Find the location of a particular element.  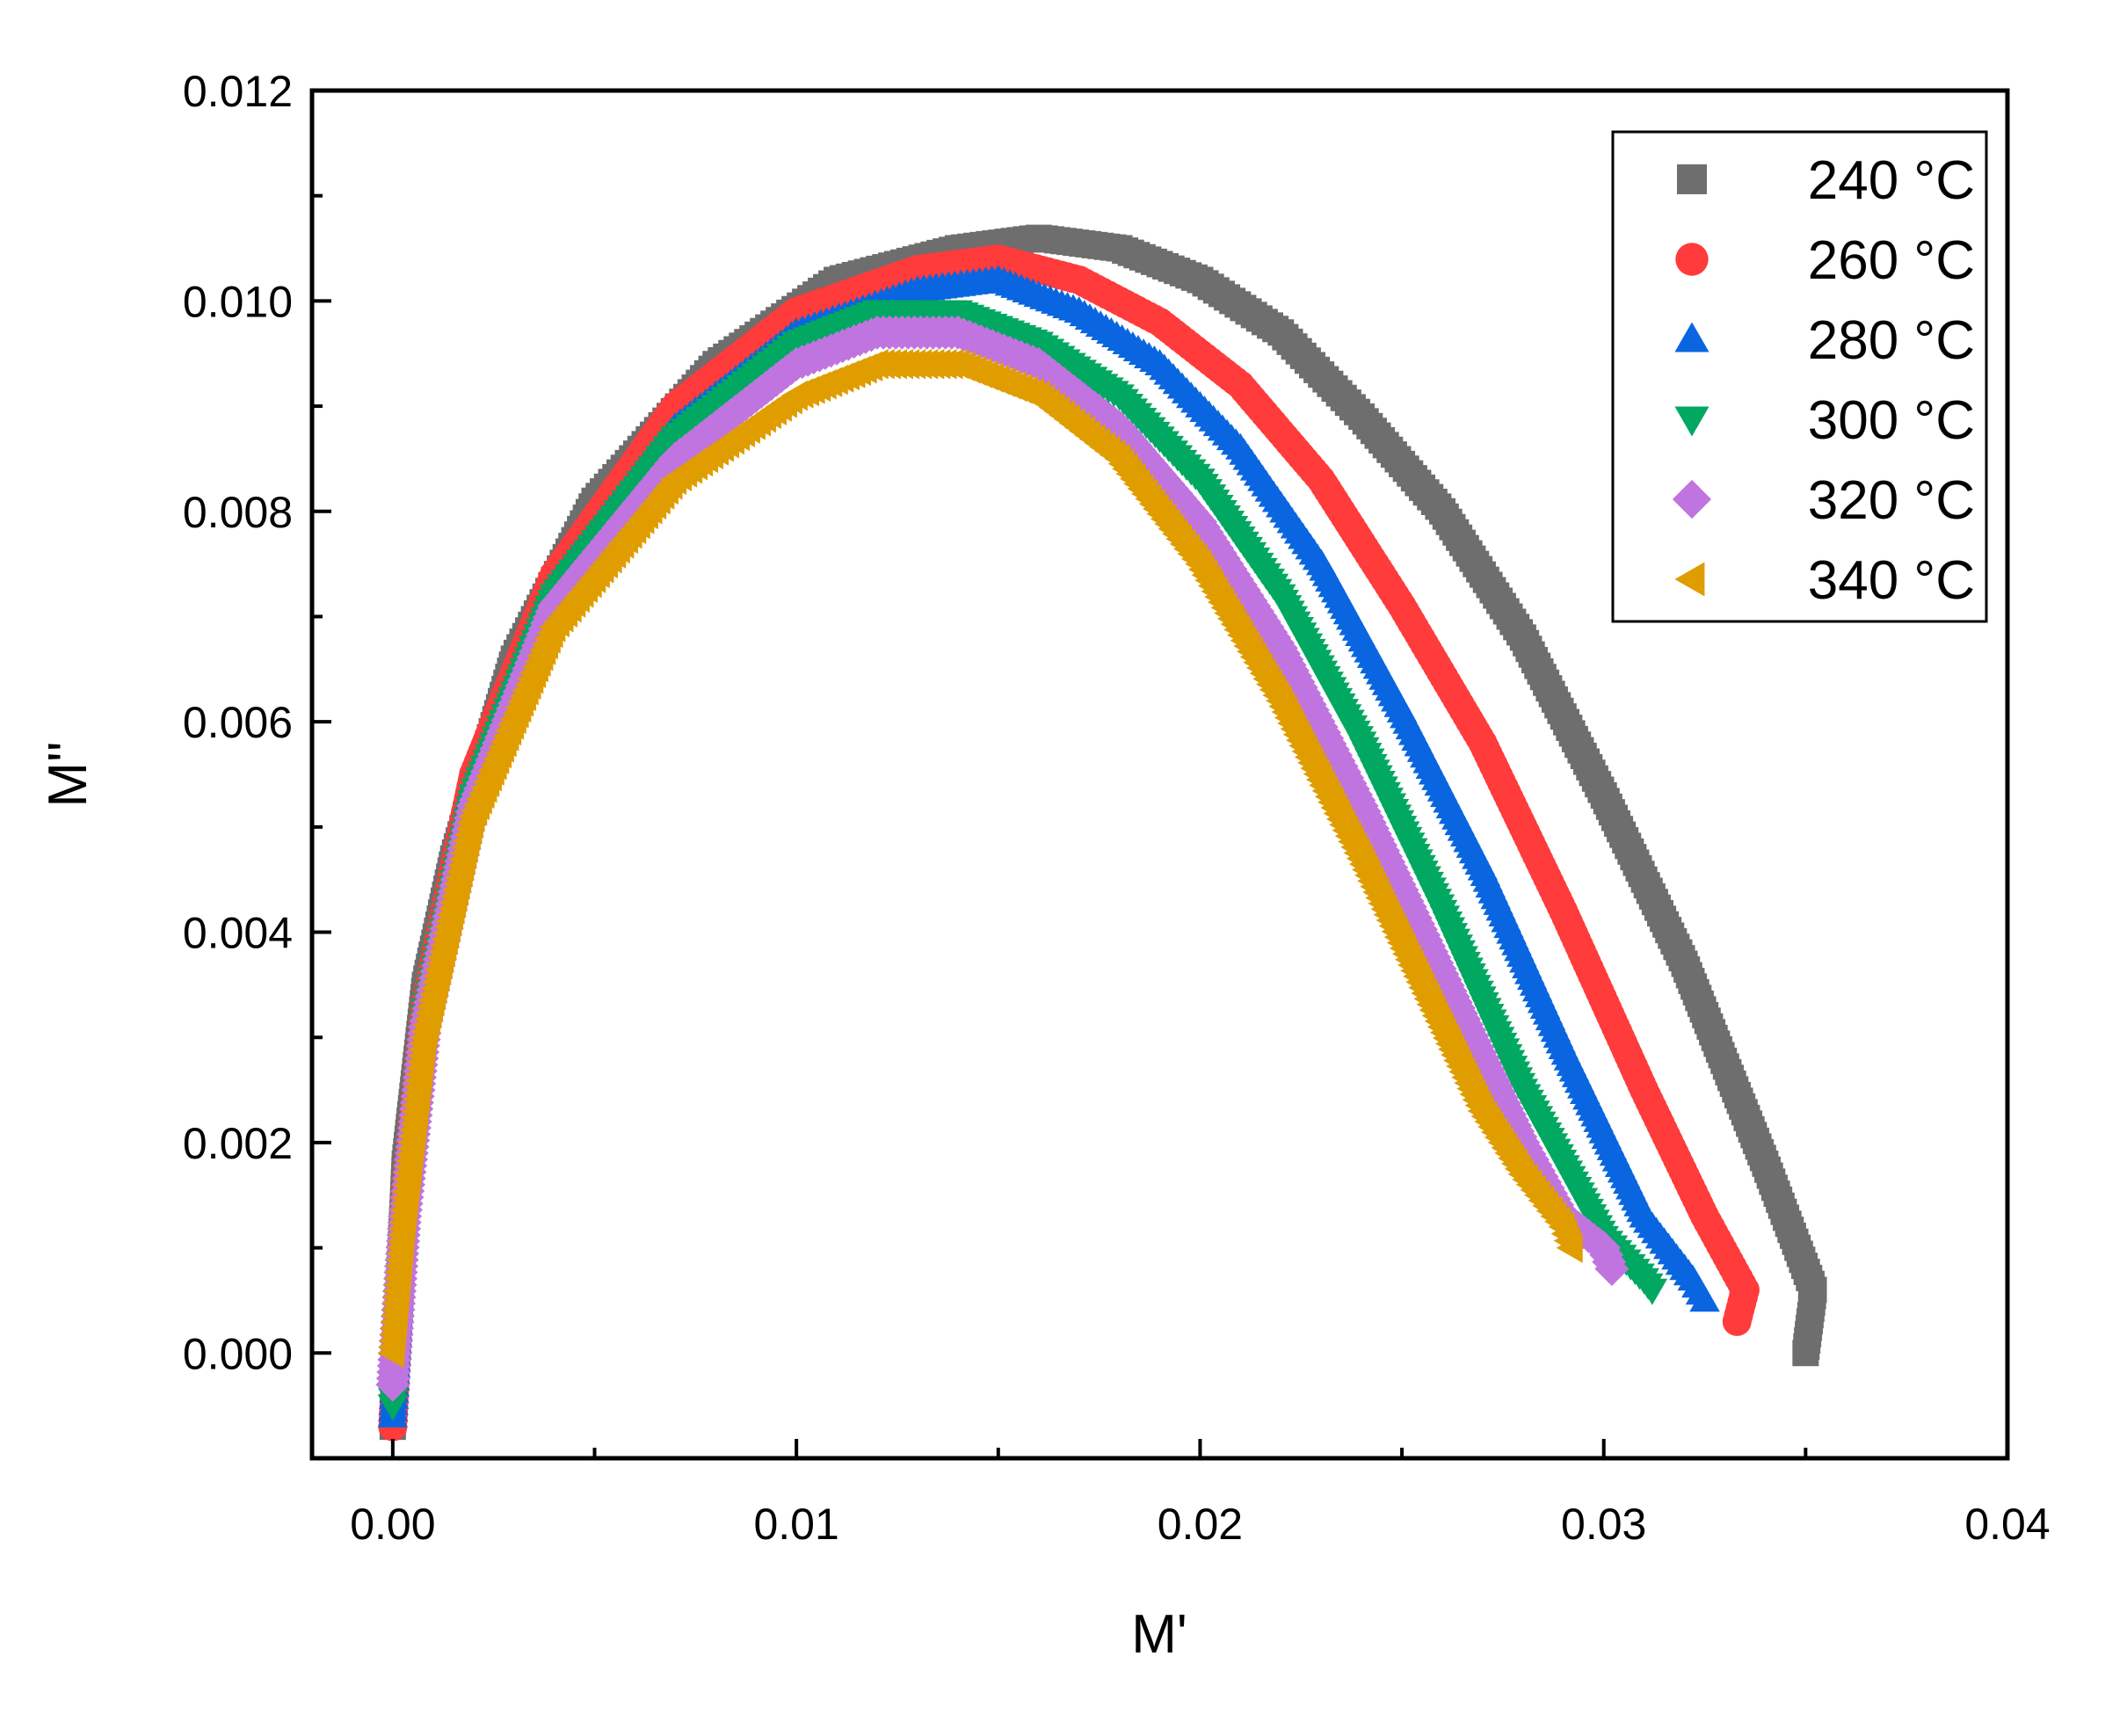

y-tick-label: 0.006 is located at coordinates (238, 722).